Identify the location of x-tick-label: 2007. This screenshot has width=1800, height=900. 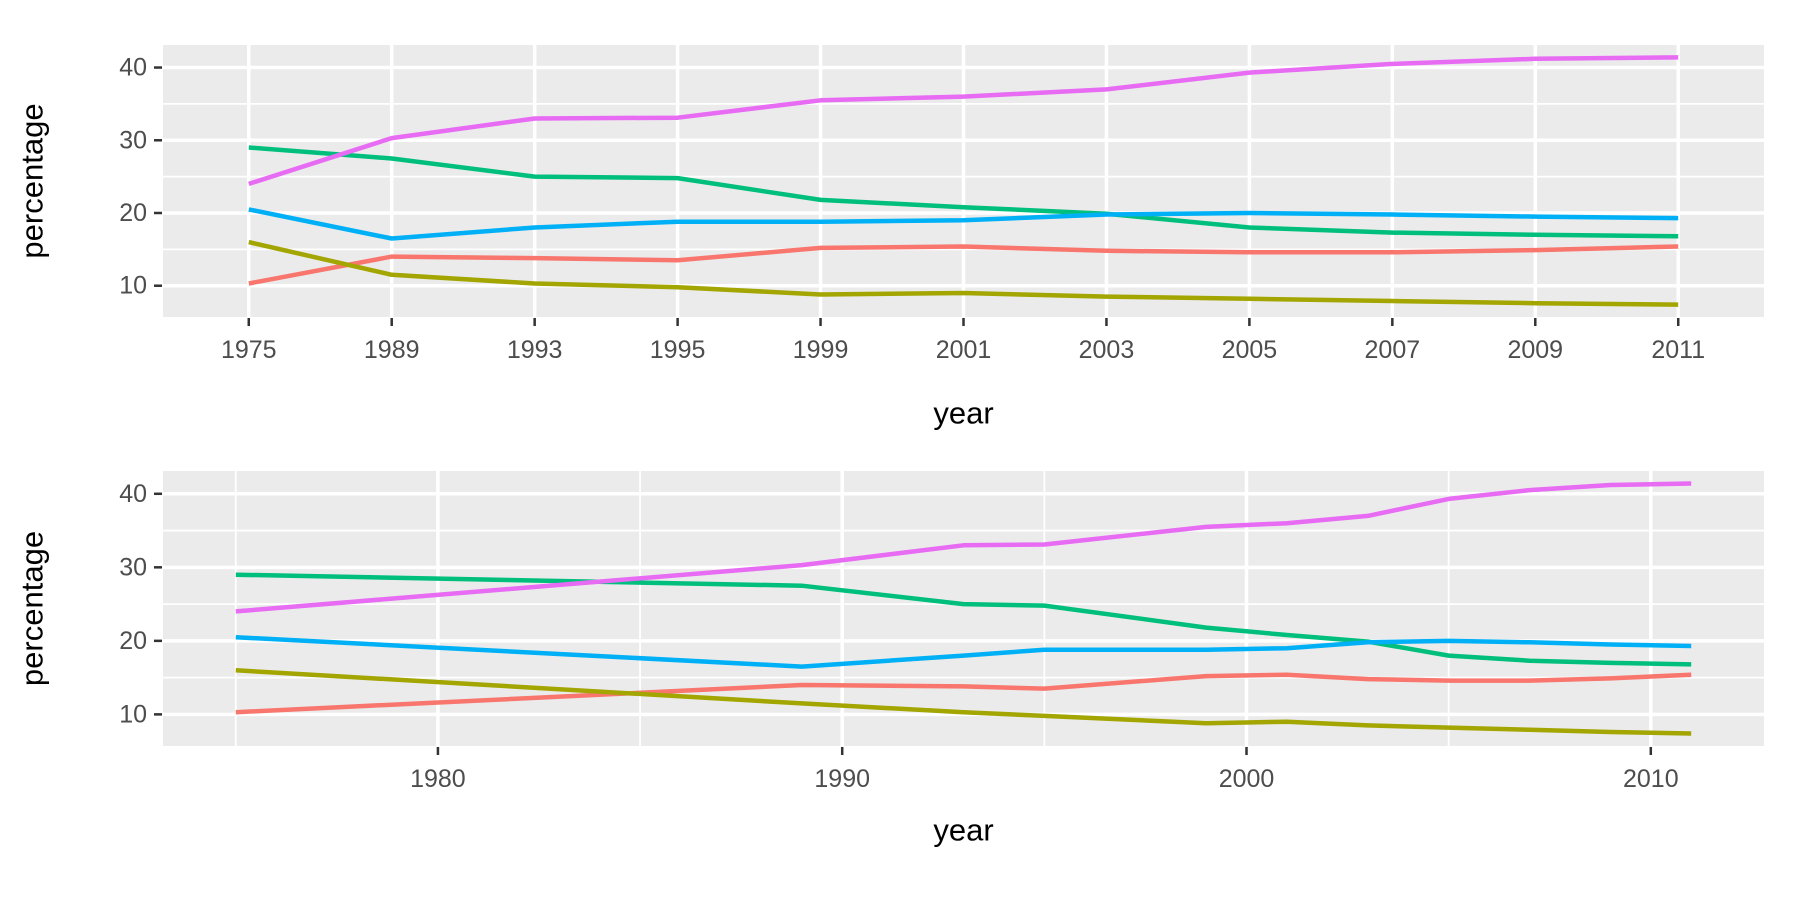
(1393, 350).